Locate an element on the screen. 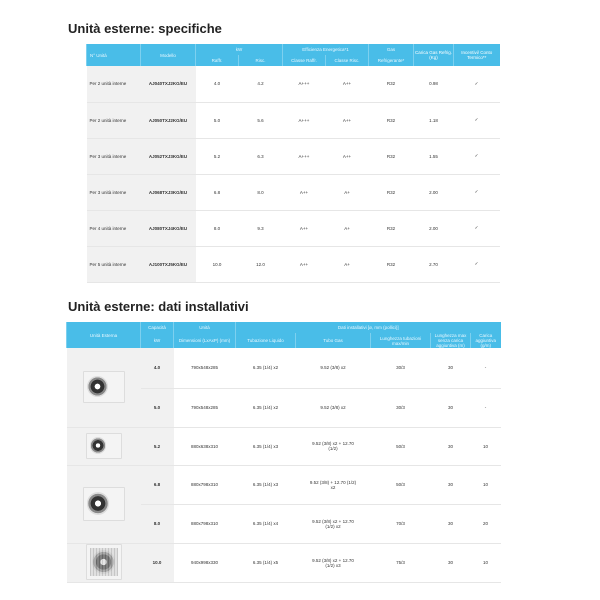 Image resolution: width=600 pixels, height=600 pixels. header-incentivi: Incentivi/ Conto Termico** is located at coordinates (476, 55).